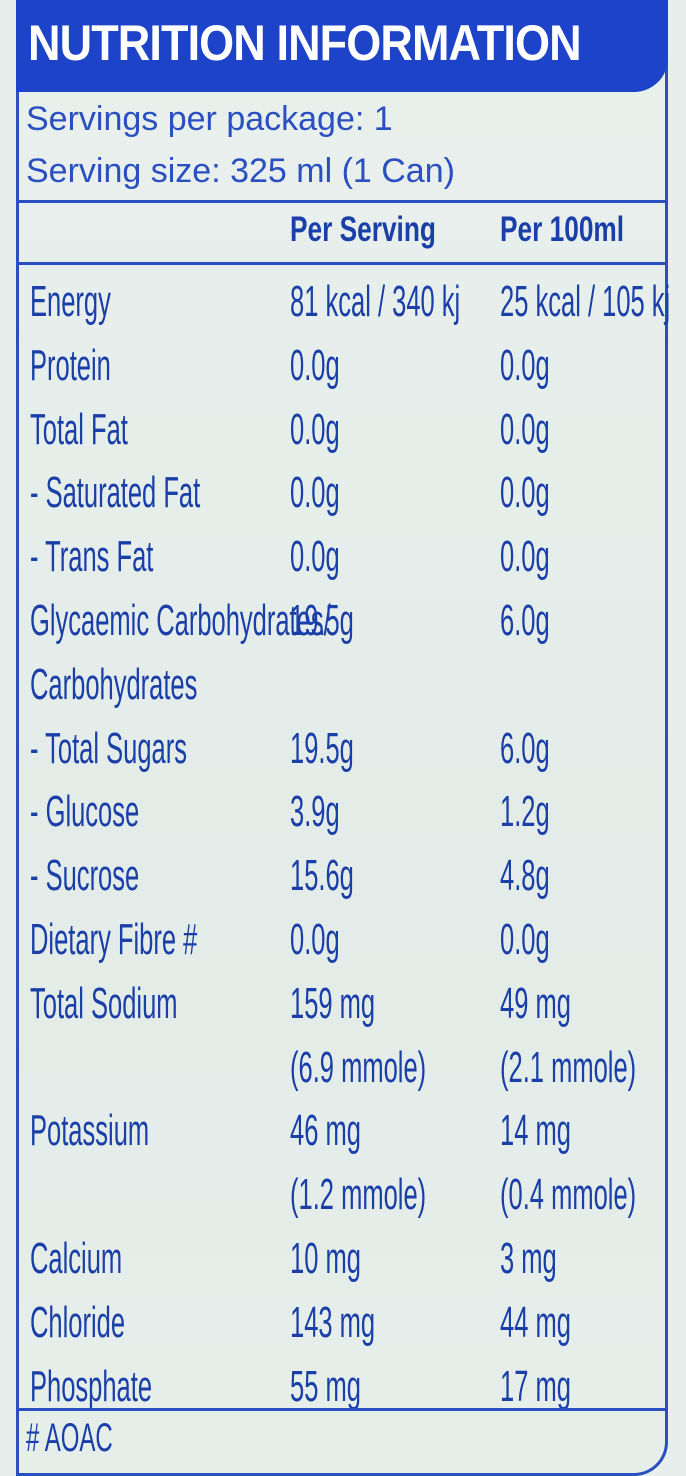 Image resolution: width=686 pixels, height=1476 pixels. What do you see at coordinates (104, 1003) in the screenshot?
I see `nutrient-name: Total Sodium` at bounding box center [104, 1003].